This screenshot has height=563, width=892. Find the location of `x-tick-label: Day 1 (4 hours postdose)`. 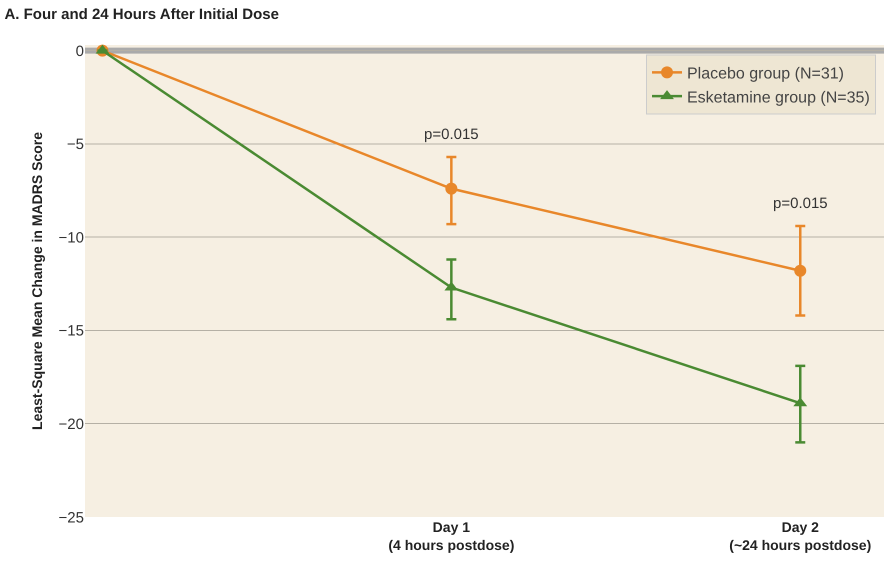

x-tick-label: Day 1 (4 hours postdose) is located at coordinates (451, 536).